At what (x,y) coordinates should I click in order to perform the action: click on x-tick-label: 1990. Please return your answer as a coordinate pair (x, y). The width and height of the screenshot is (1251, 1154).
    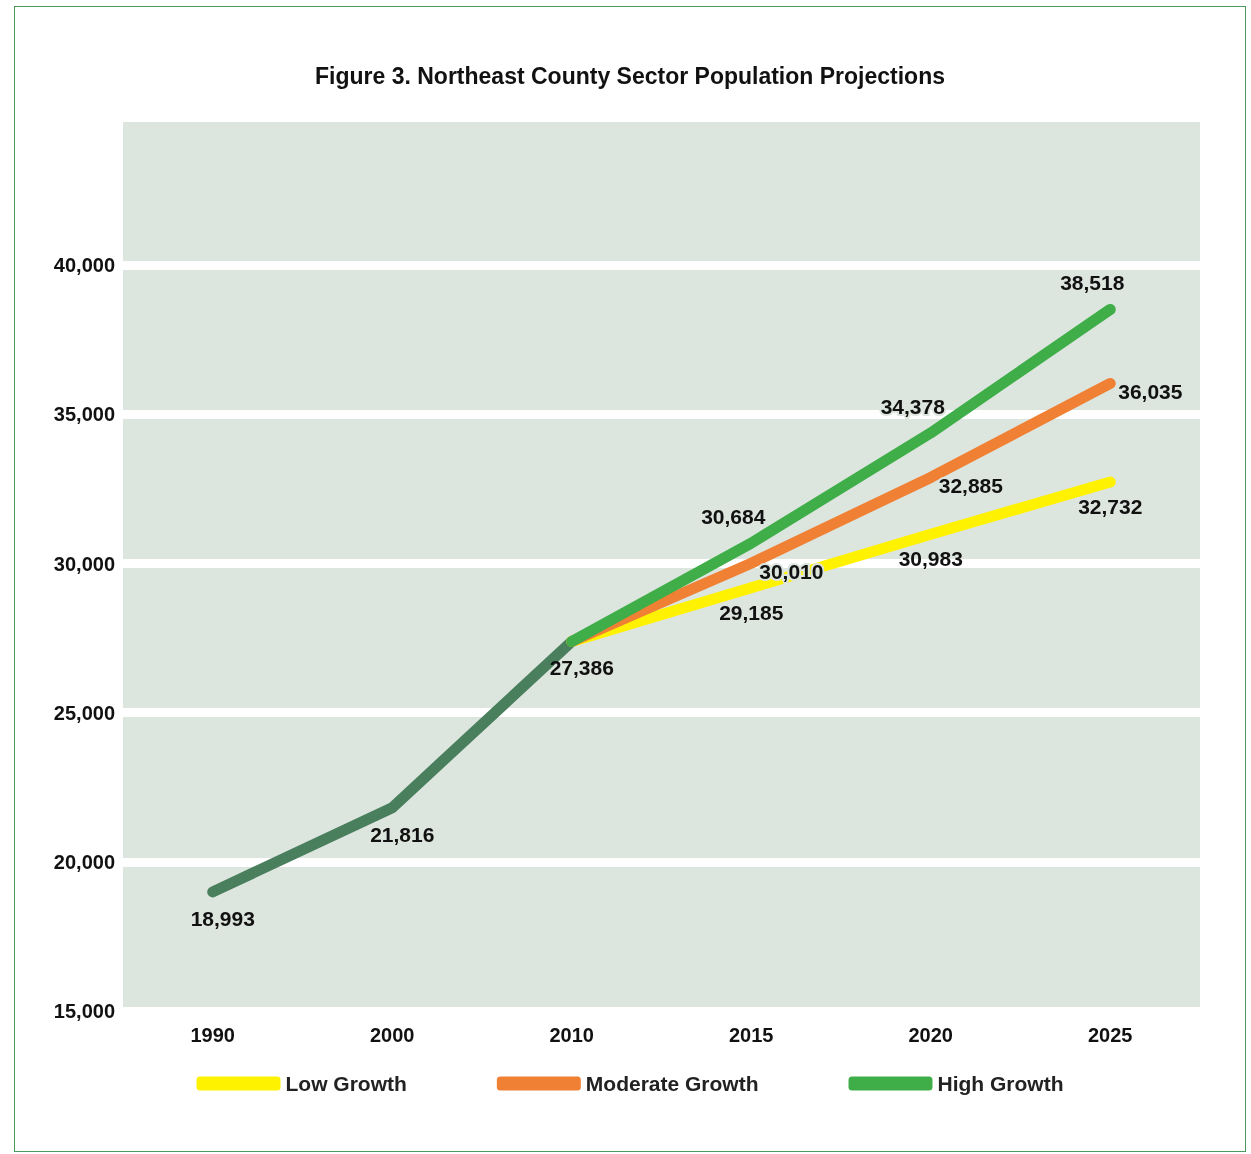
    Looking at the image, I should click on (212, 1035).